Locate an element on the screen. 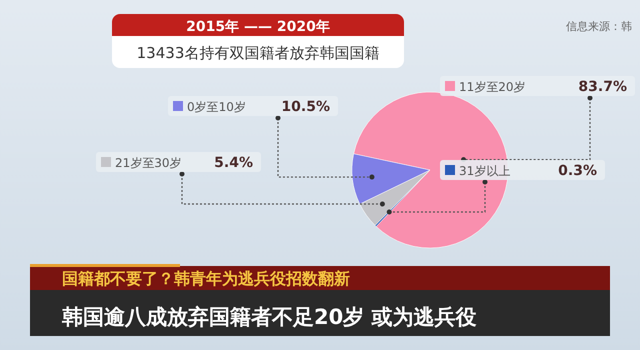  data-label: 5.4% is located at coordinates (233, 163).